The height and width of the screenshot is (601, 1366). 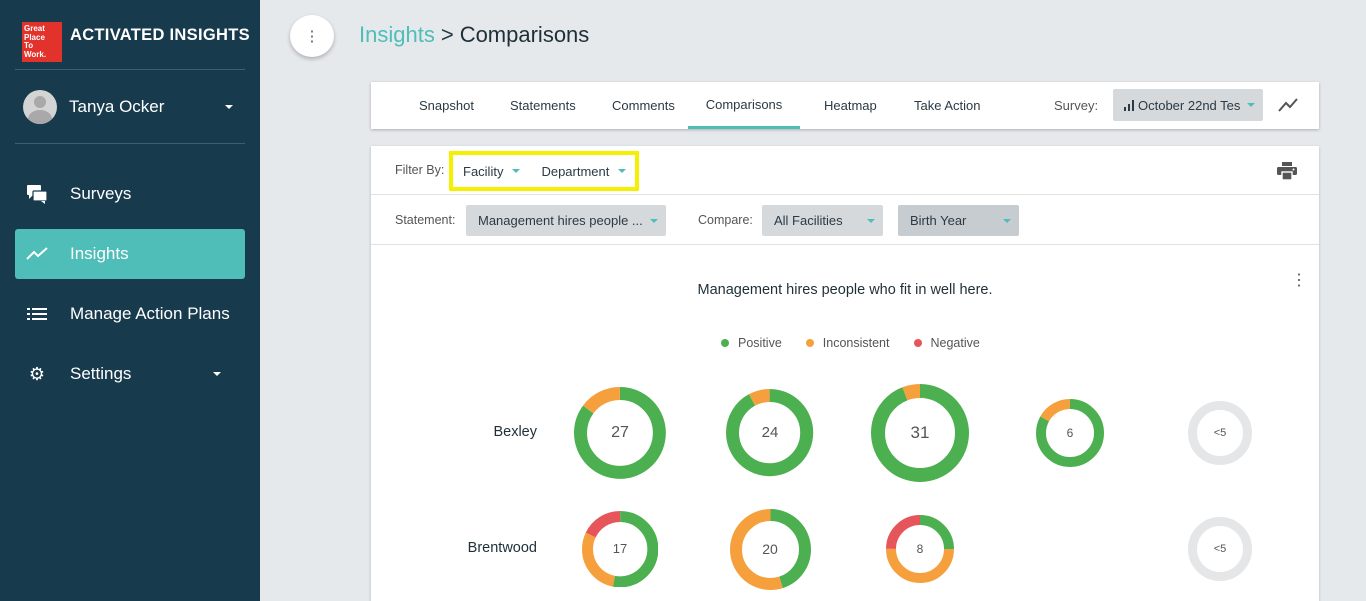 I want to click on filter-row: Filter By: Facility Department, so click(x=845, y=170).